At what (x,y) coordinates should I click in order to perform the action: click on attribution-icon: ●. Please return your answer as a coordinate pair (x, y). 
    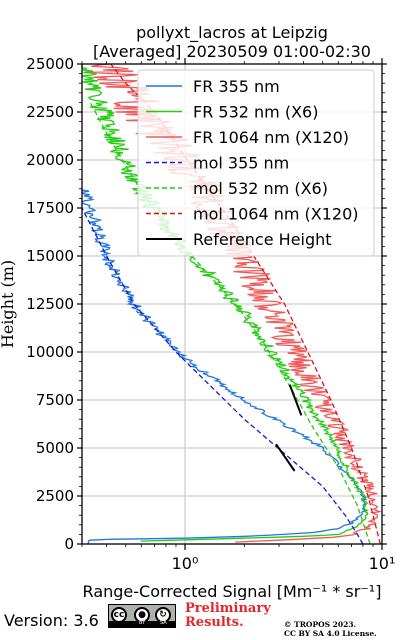
    Looking at the image, I should click on (142, 615).